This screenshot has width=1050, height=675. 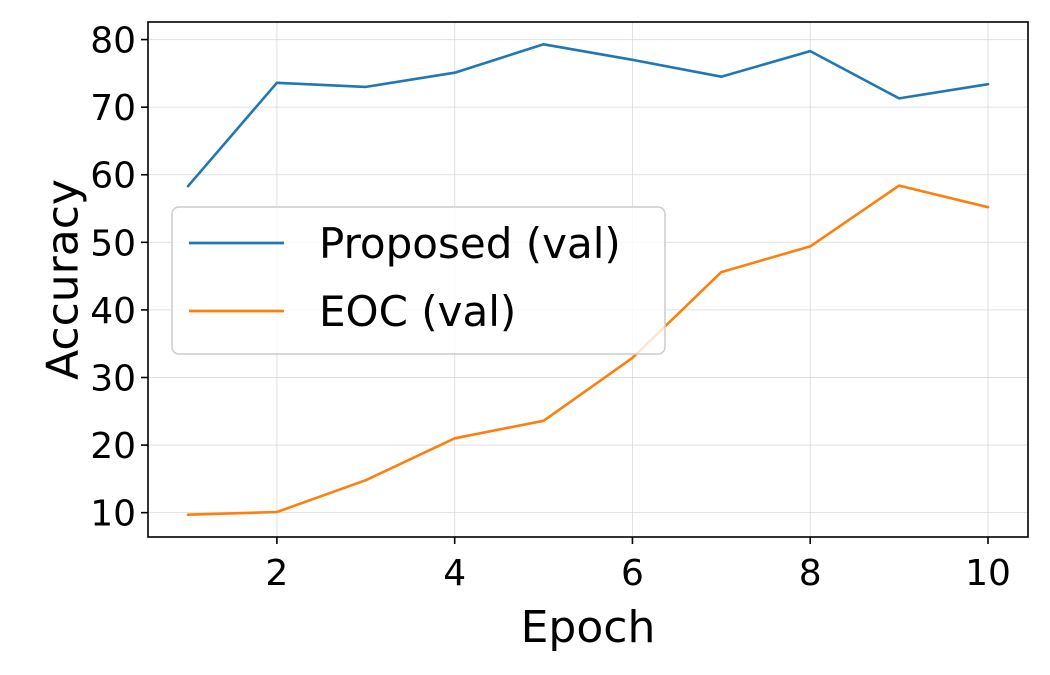 What do you see at coordinates (113, 176) in the screenshot?
I see `y-tick-label: 60` at bounding box center [113, 176].